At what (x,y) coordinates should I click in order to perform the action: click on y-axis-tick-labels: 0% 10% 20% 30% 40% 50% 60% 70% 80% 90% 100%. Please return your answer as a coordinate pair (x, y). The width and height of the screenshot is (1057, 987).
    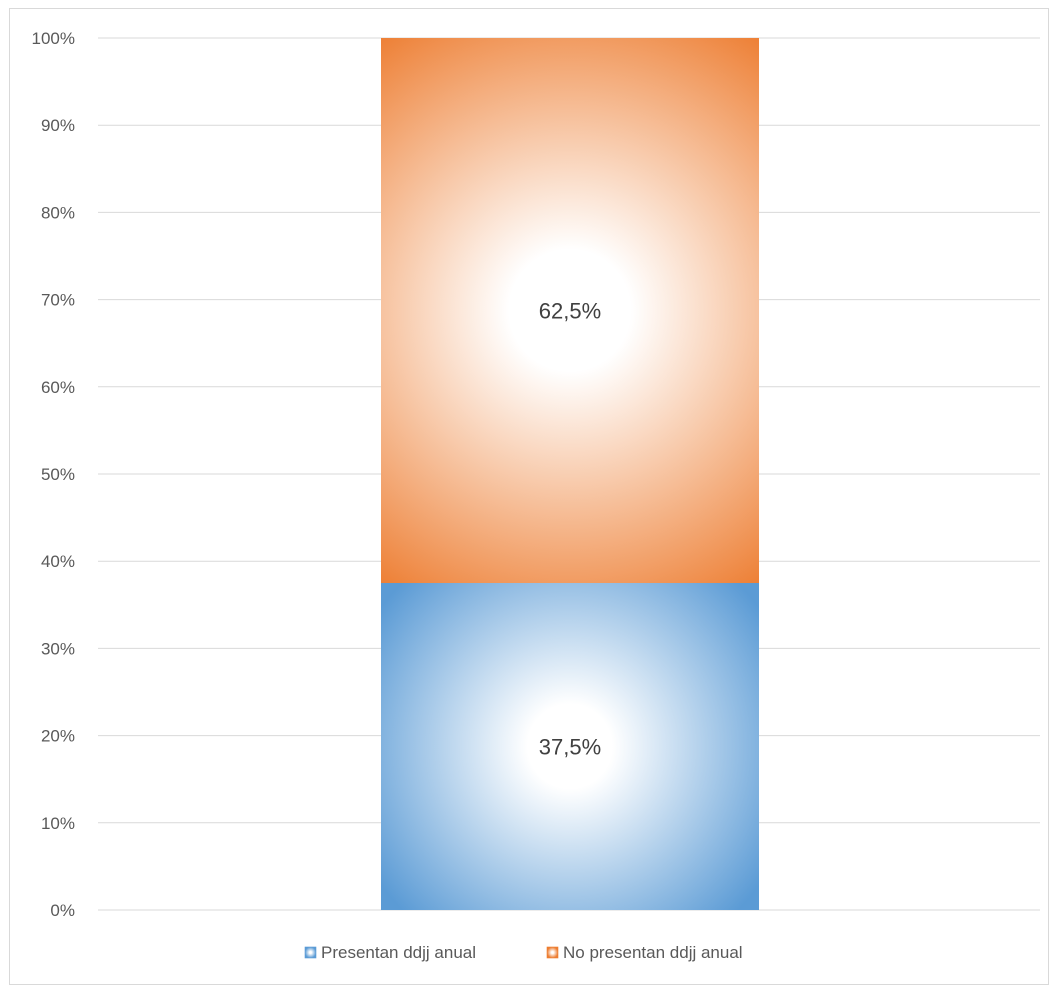
    Looking at the image, I should click on (53, 474).